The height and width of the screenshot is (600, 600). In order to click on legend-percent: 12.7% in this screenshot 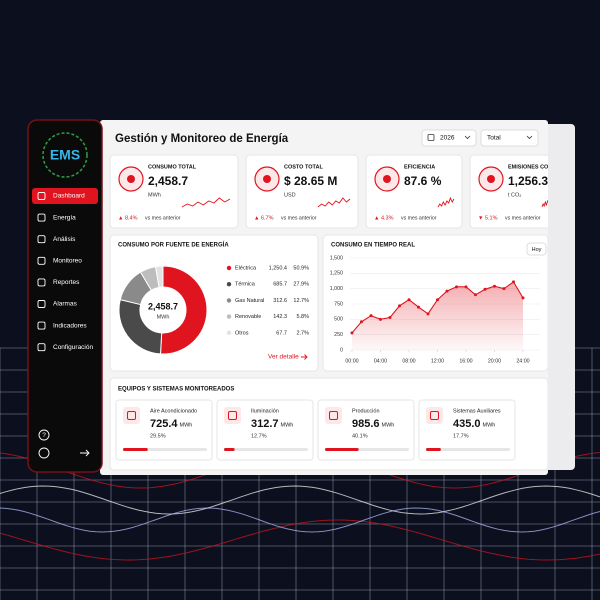, I will do `click(301, 301)`.